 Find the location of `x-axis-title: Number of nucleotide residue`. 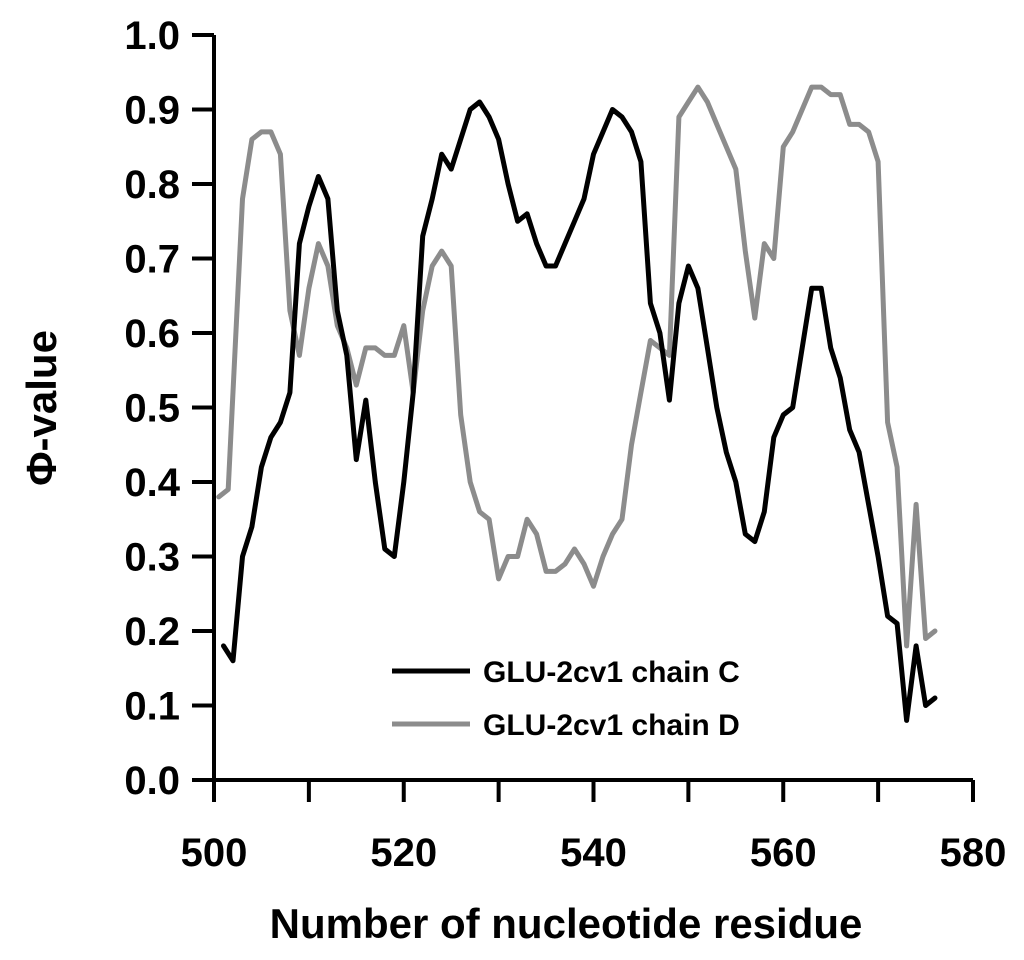

x-axis-title: Number of nucleotide residue is located at coordinates (566, 923).